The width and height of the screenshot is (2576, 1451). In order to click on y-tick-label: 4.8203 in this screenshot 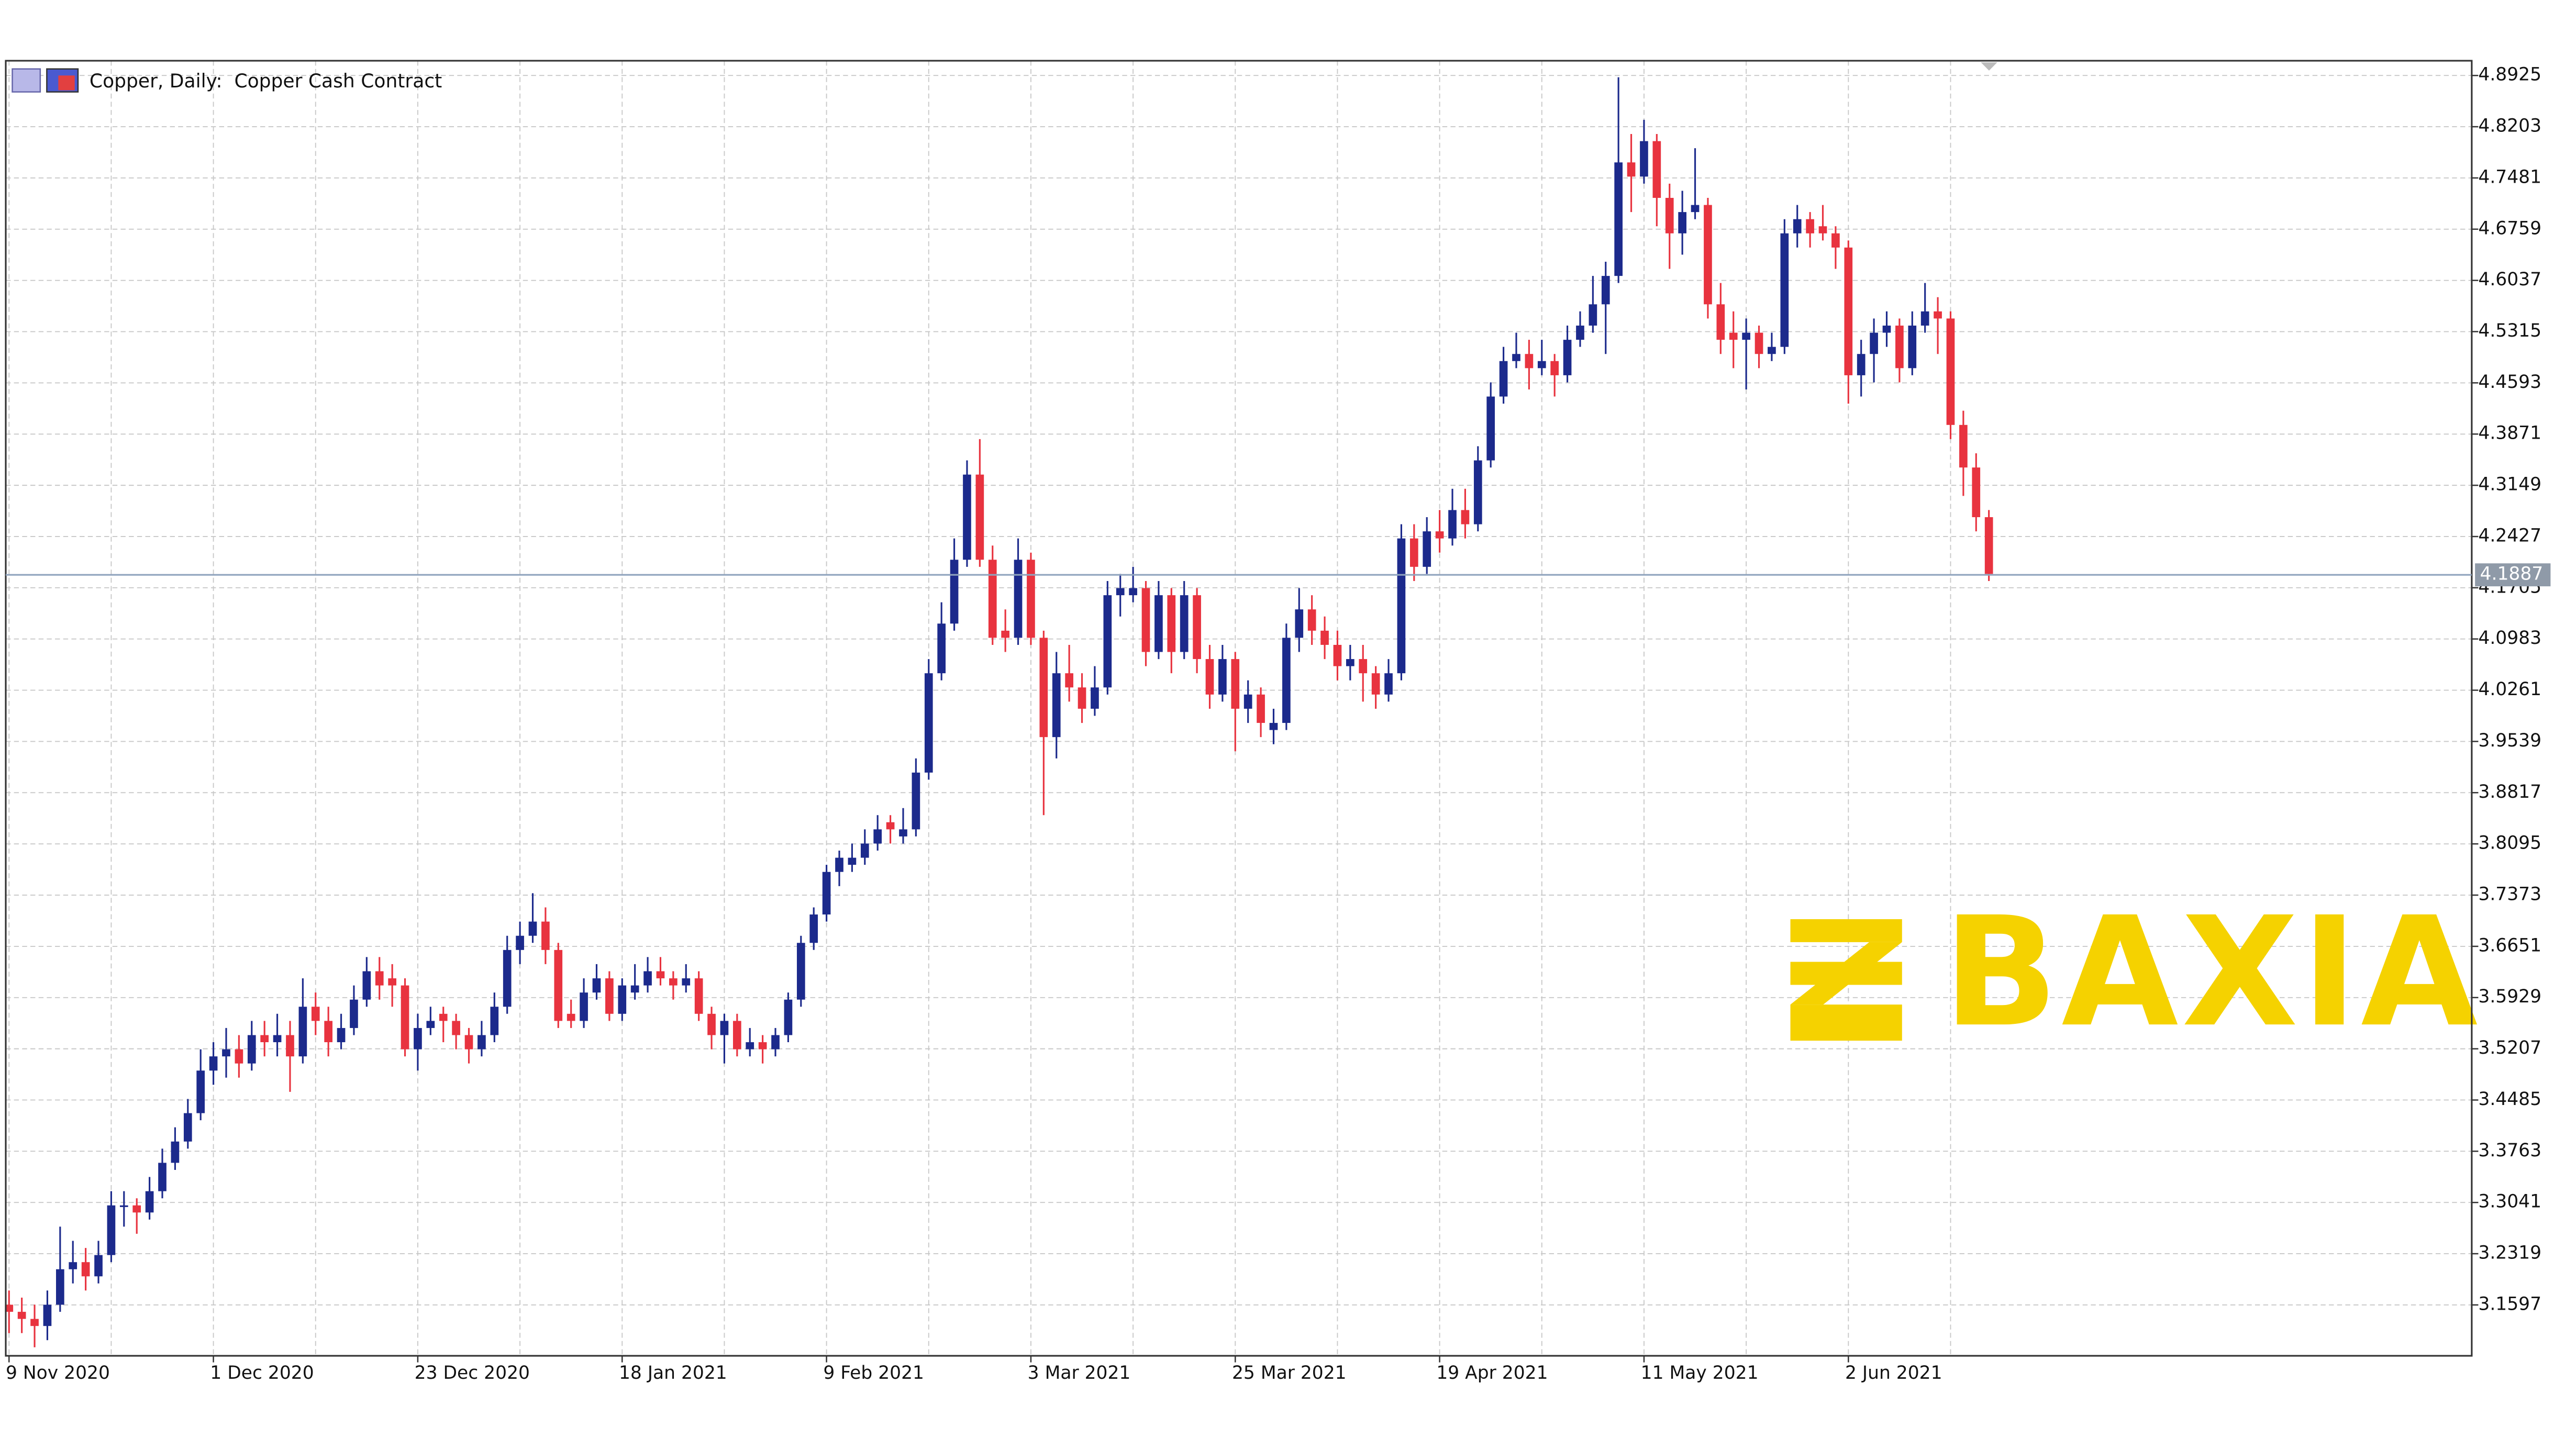, I will do `click(2509, 127)`.